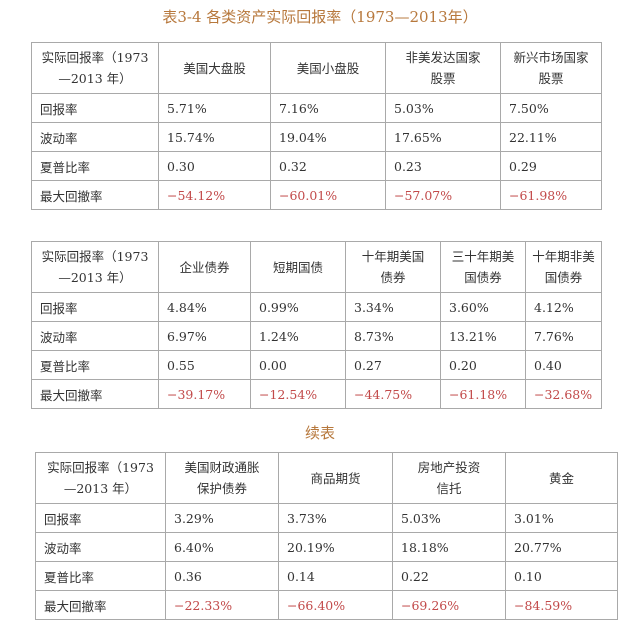  I want to click on table-row: 回报率 3.29% 3.73% 5.03% 3.01%, so click(326, 518).